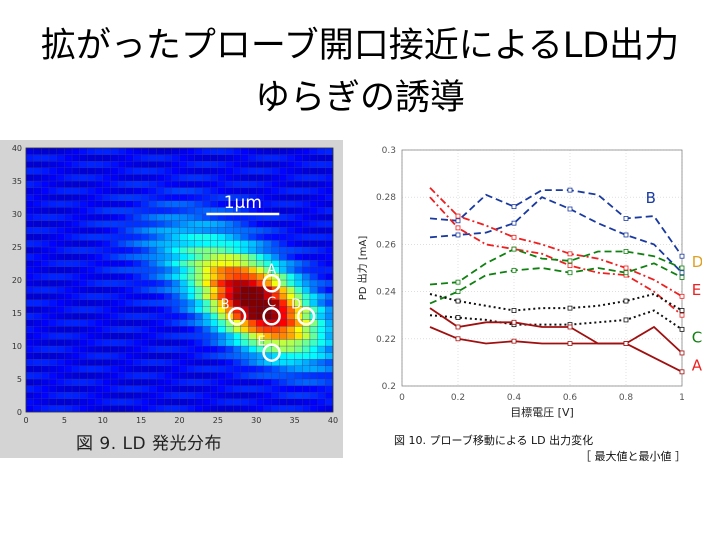 This screenshot has width=720, height=540. Describe the element at coordinates (17, 346) in the screenshot. I see `heatmap-y-tick-label: 10` at that location.